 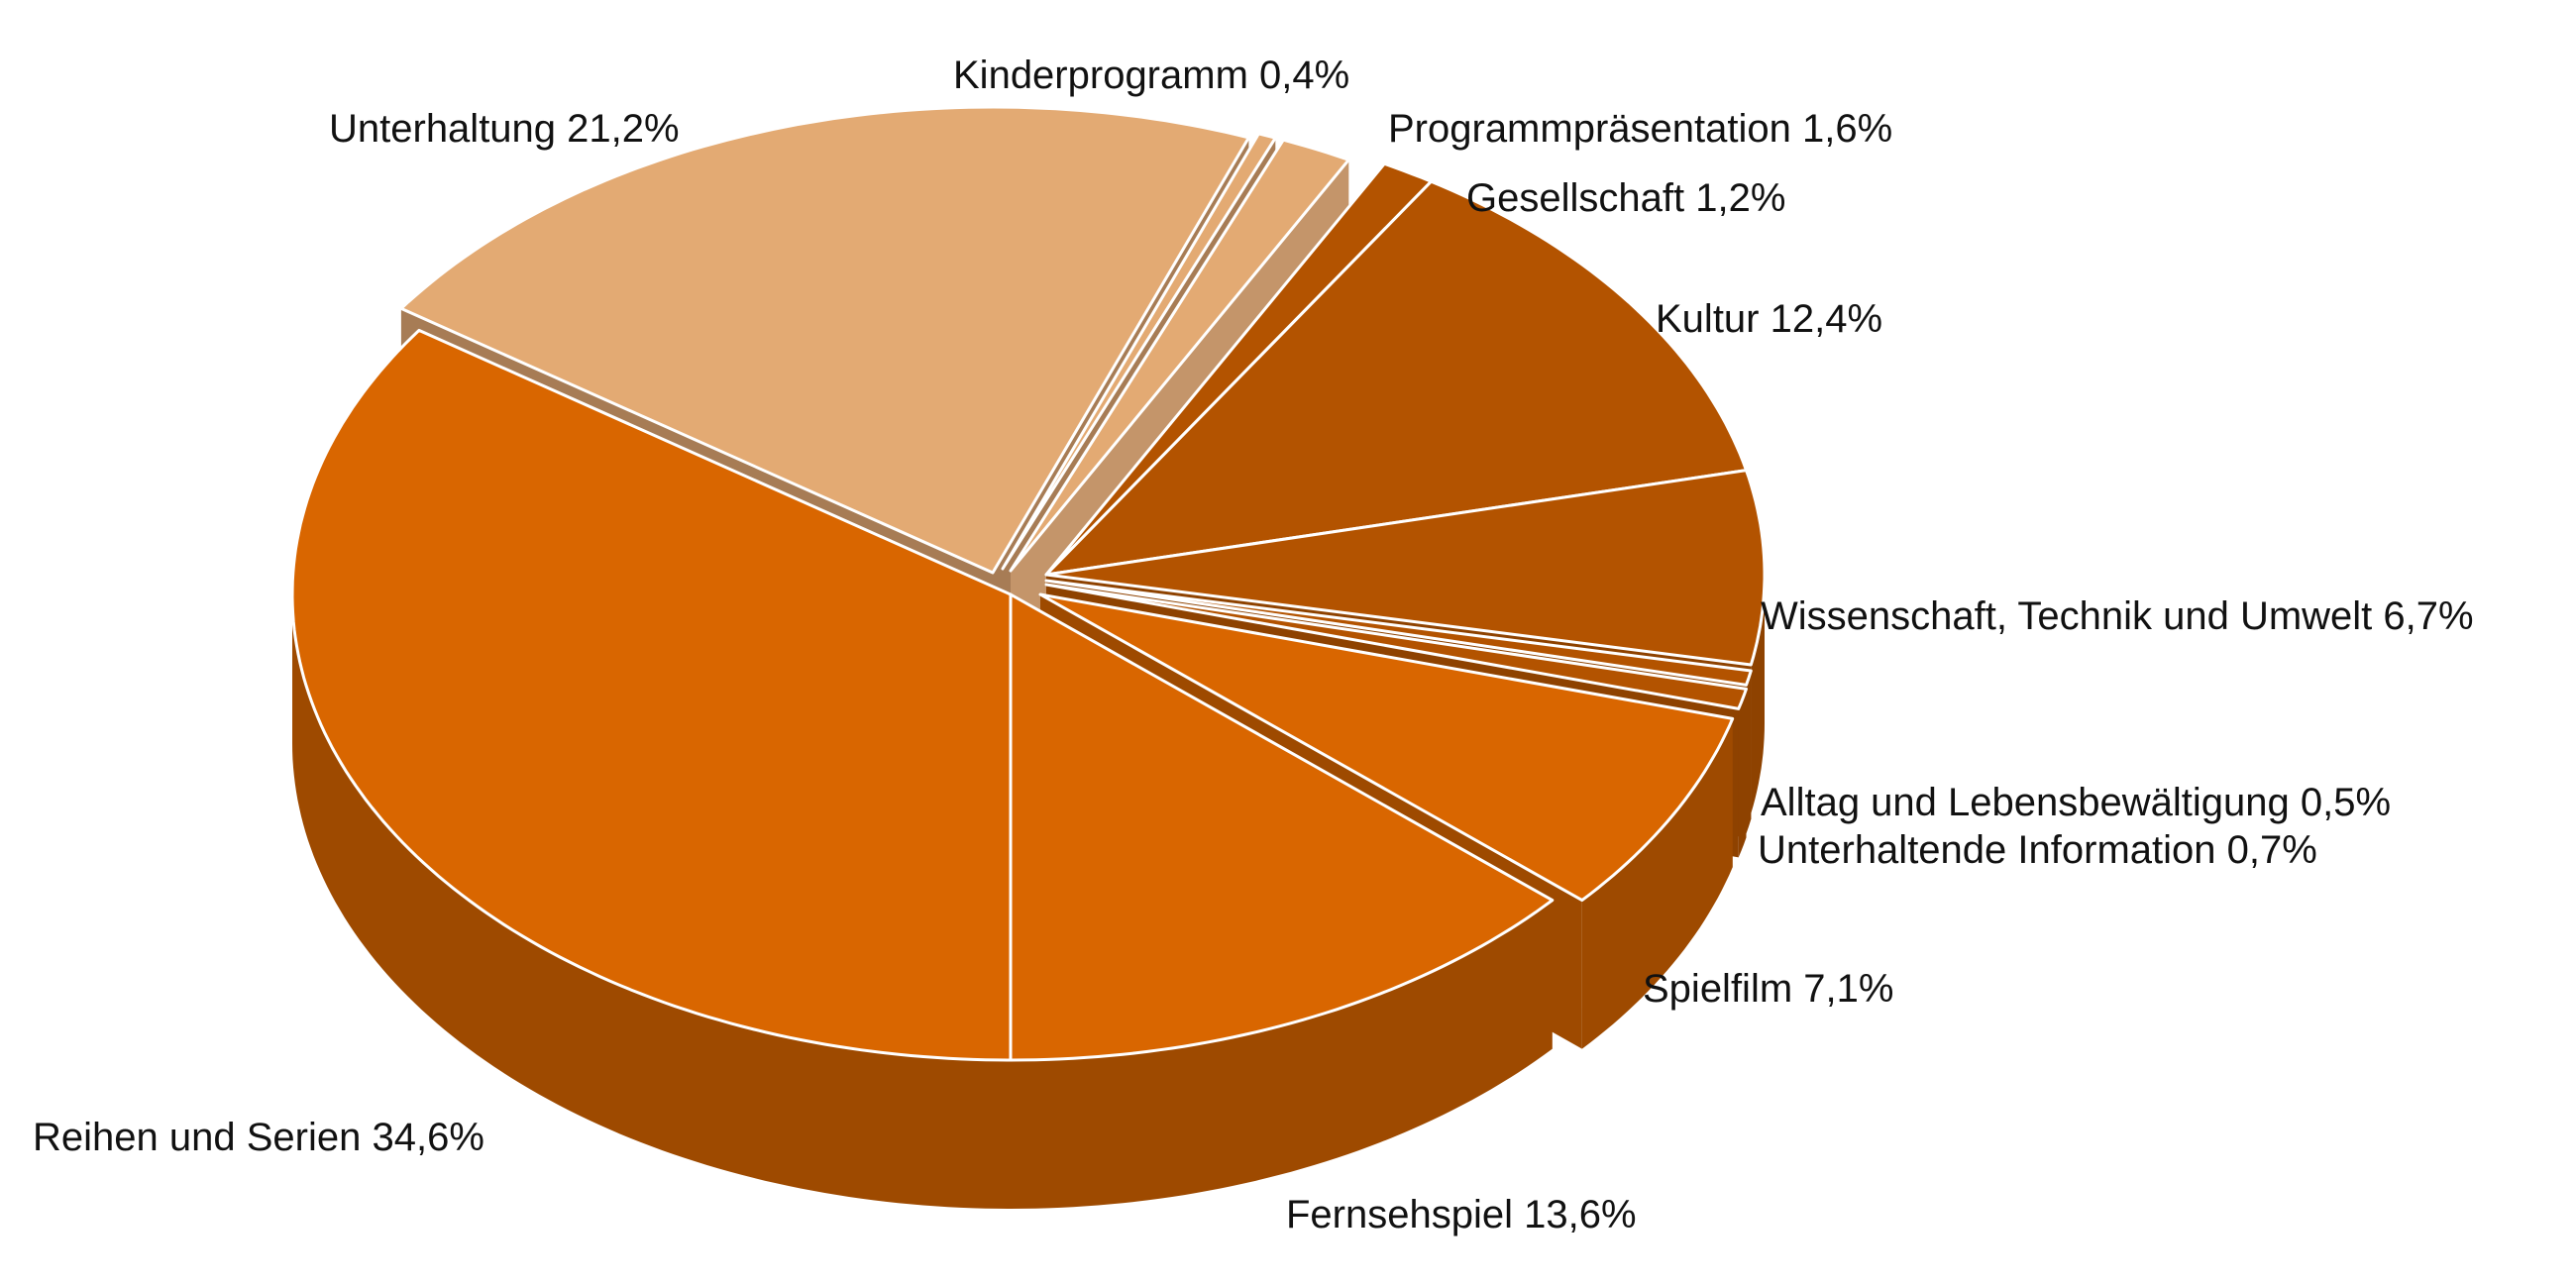 I want to click on pie-slice-alltag-und-lebensbewältigung, so click(x=1399, y=633).